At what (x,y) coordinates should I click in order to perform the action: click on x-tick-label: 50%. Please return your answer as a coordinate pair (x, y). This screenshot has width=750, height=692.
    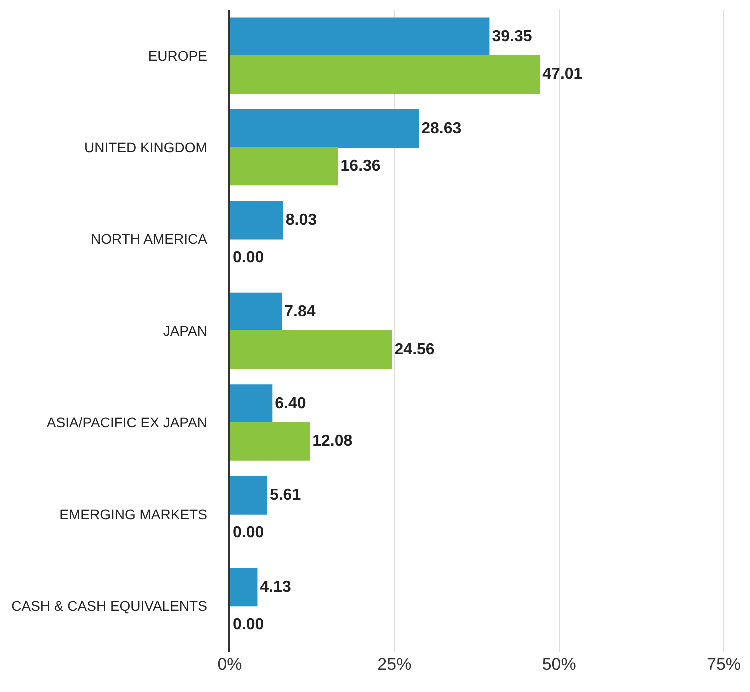
    Looking at the image, I should click on (559, 664).